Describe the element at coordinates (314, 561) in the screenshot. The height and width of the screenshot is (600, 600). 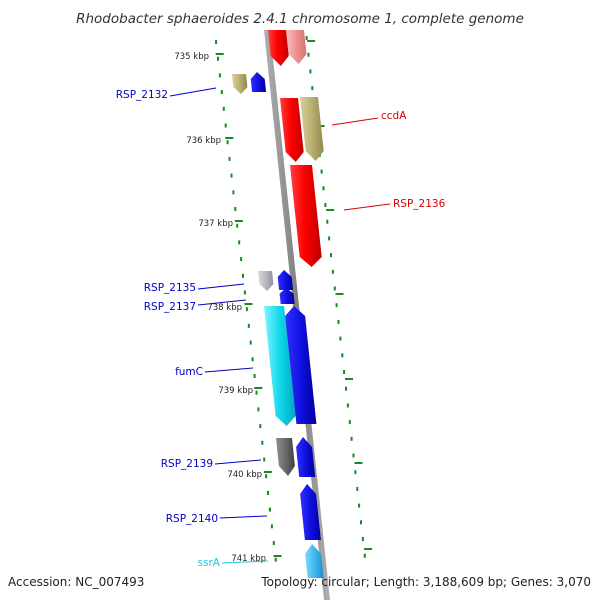
I see `skyblue-gene-ssrA` at that location.